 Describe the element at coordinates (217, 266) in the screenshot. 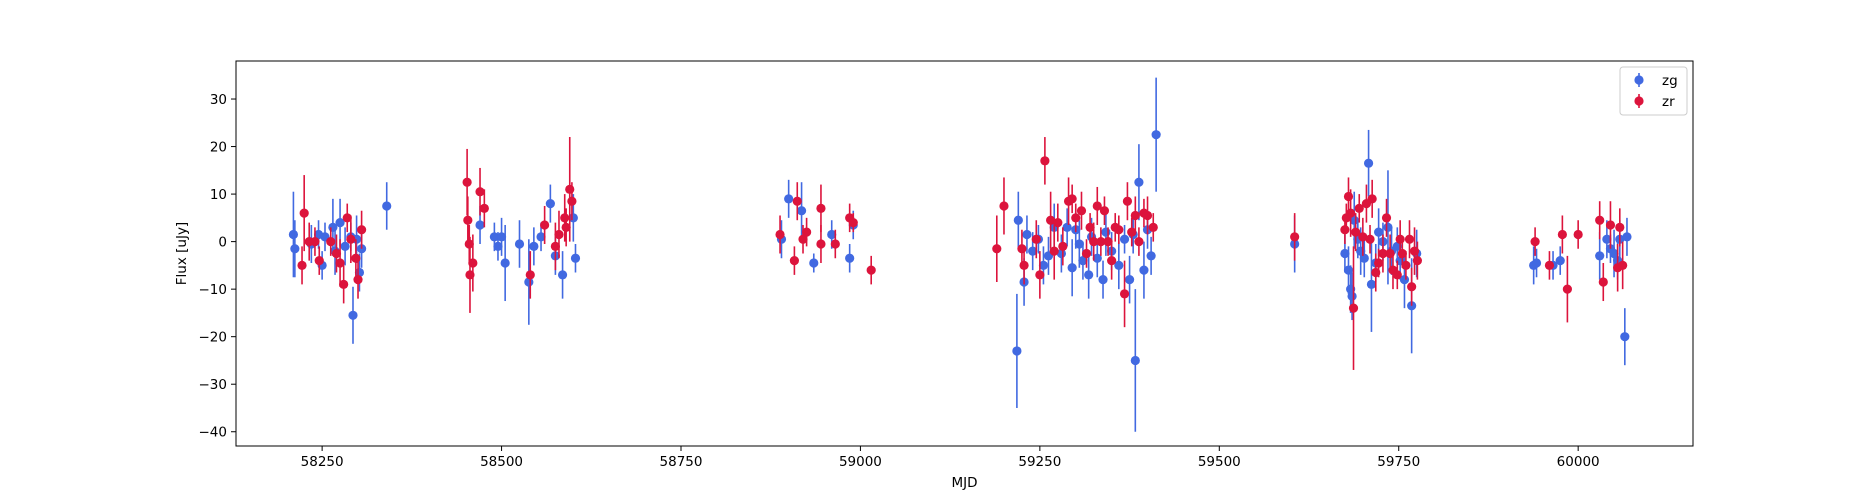

I see `y-axis: −40 −30 −20 −10 0 10 20 30` at that location.